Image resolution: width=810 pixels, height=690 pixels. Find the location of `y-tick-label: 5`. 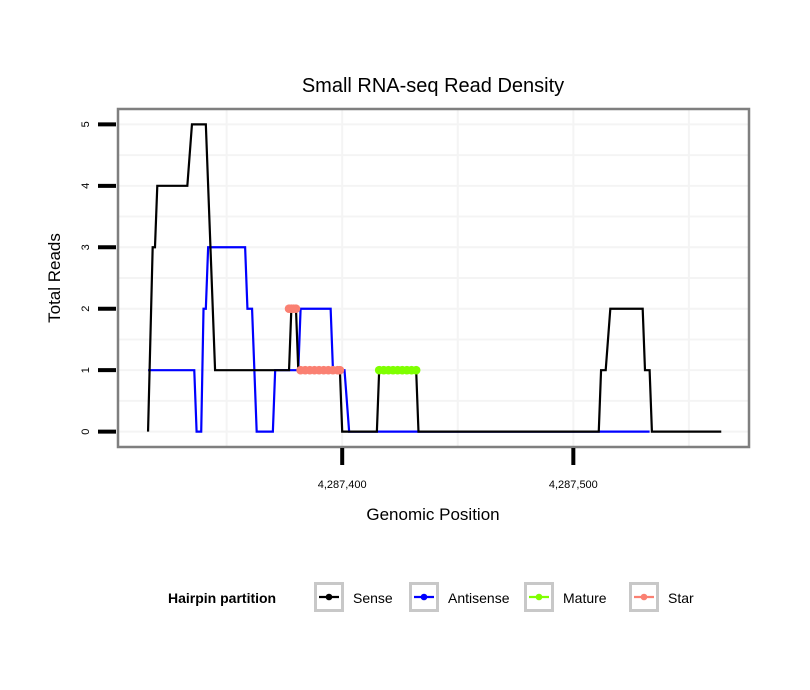

y-tick-label: 5 is located at coordinates (86, 124).